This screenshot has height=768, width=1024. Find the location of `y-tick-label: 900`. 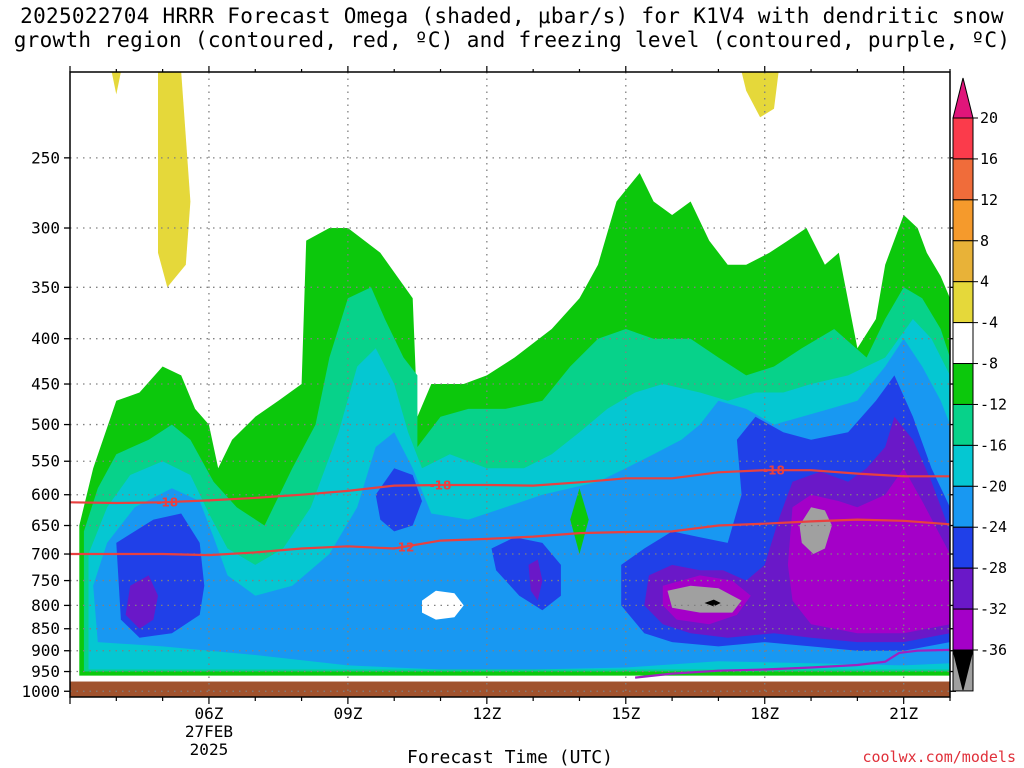

y-tick-label: 900 is located at coordinates (45, 650).